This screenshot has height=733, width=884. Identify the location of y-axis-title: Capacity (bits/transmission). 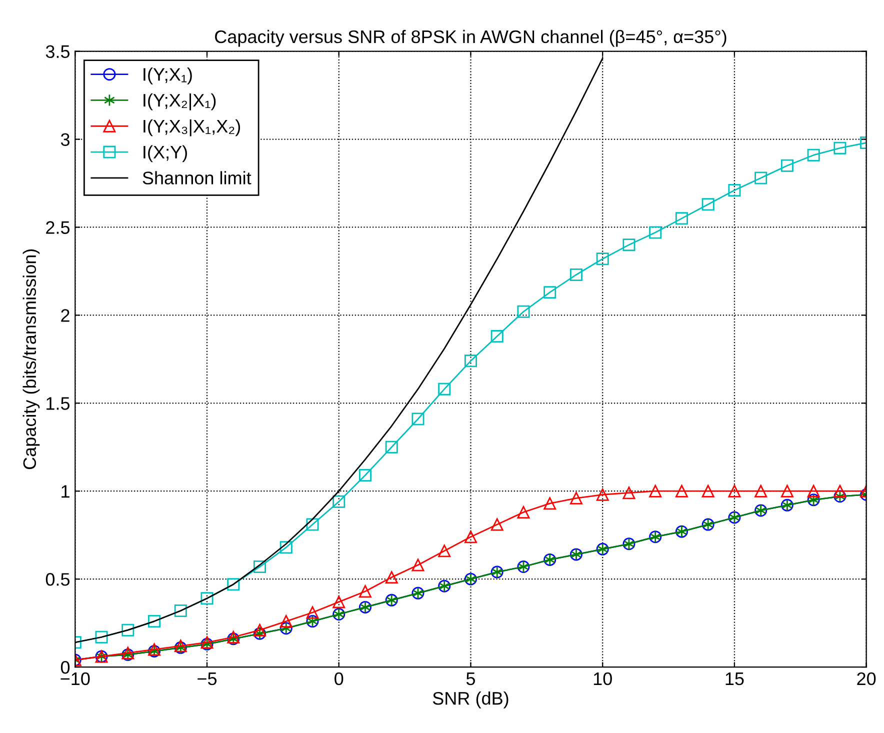
(31, 359).